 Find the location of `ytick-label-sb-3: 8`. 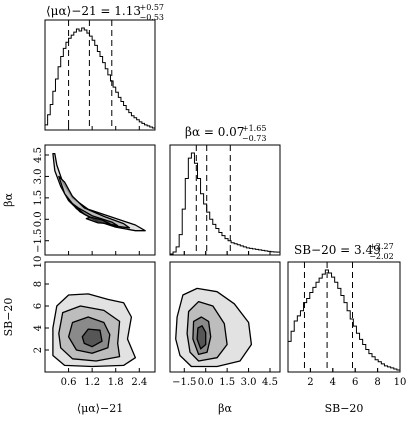

ytick-label-sb-3: 8 is located at coordinates (38, 284).